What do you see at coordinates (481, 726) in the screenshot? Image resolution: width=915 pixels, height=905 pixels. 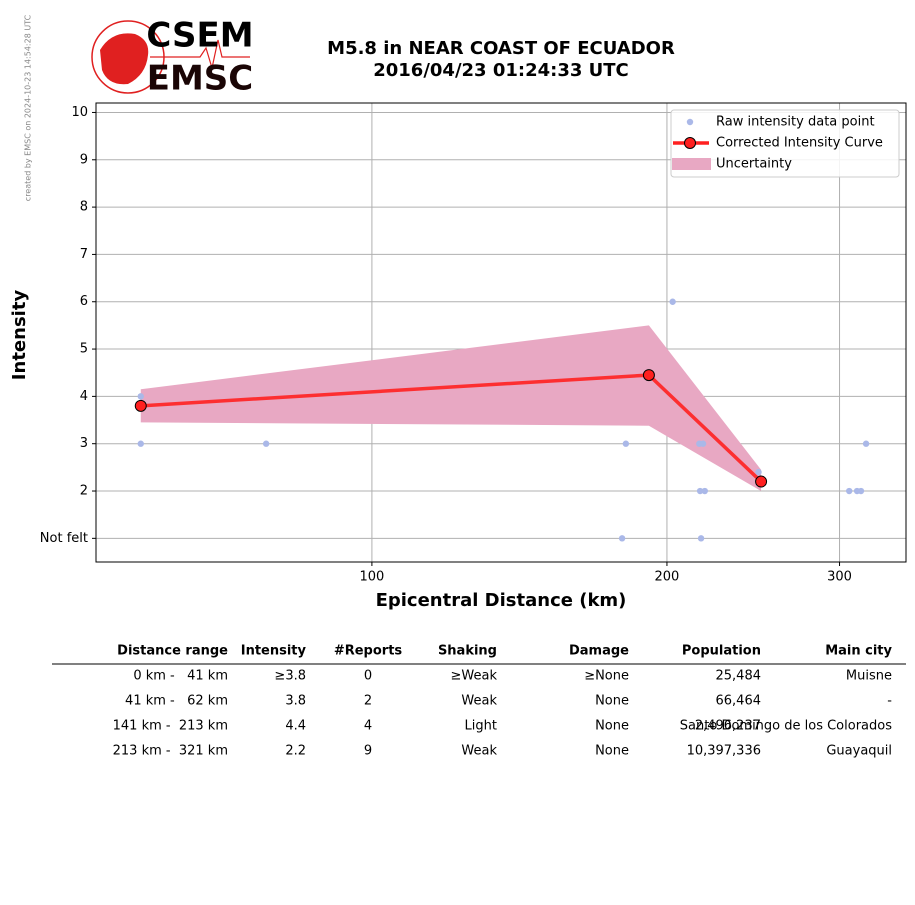 I see `table-cell: Light` at bounding box center [481, 726].